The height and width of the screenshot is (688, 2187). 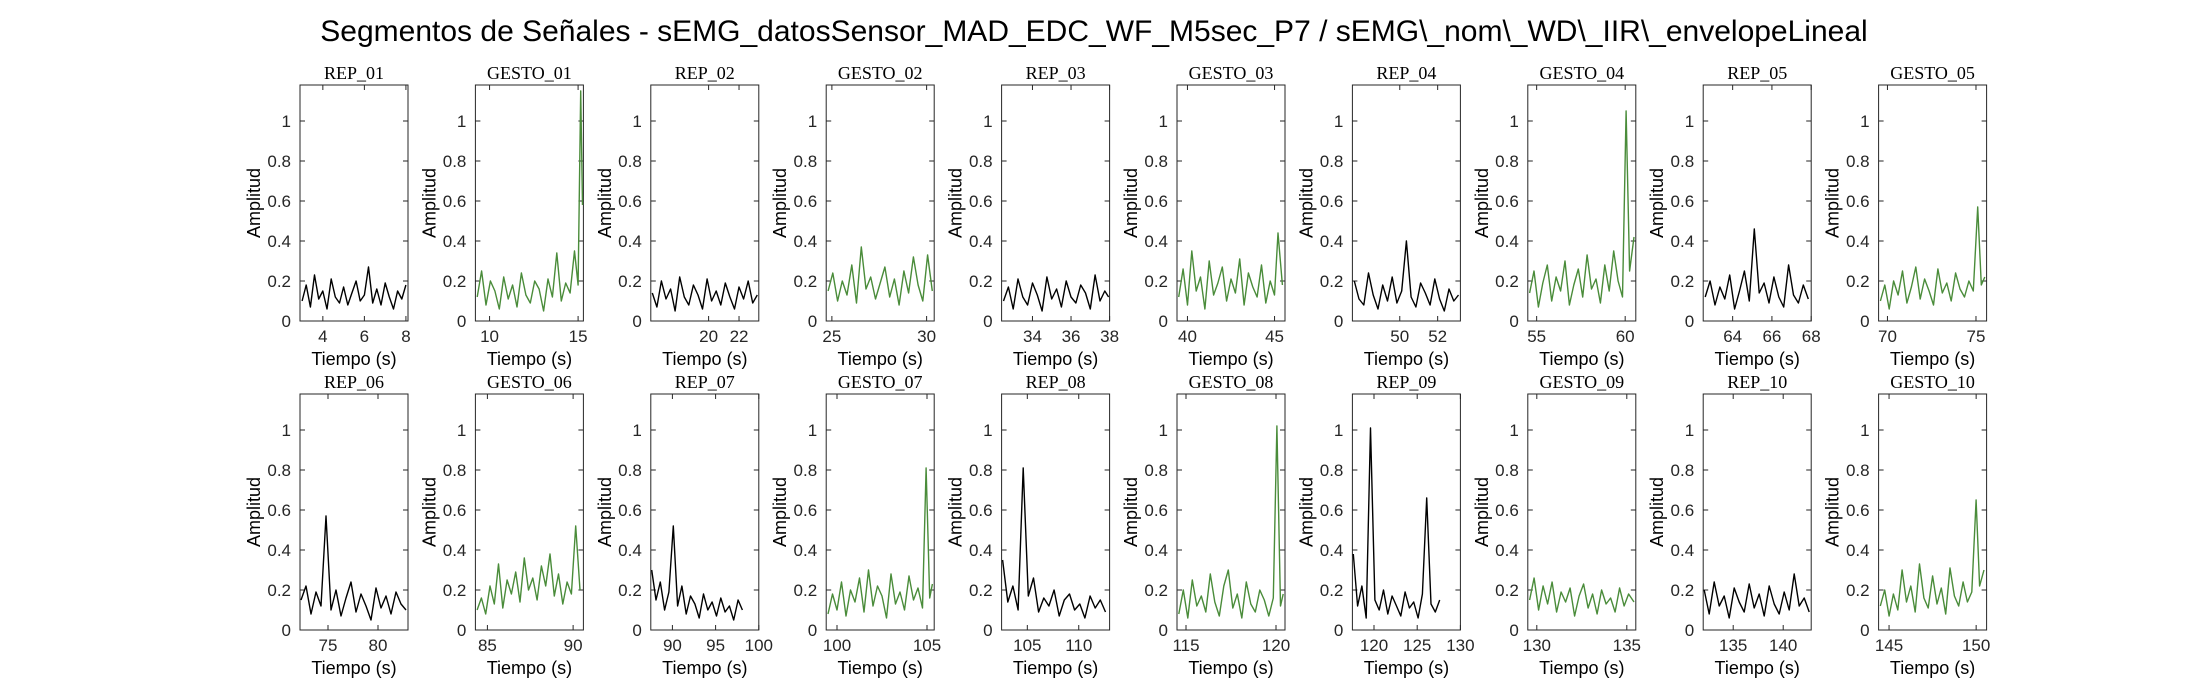 I want to click on chart-12-ytick-label: 1, so click(x=461, y=430).